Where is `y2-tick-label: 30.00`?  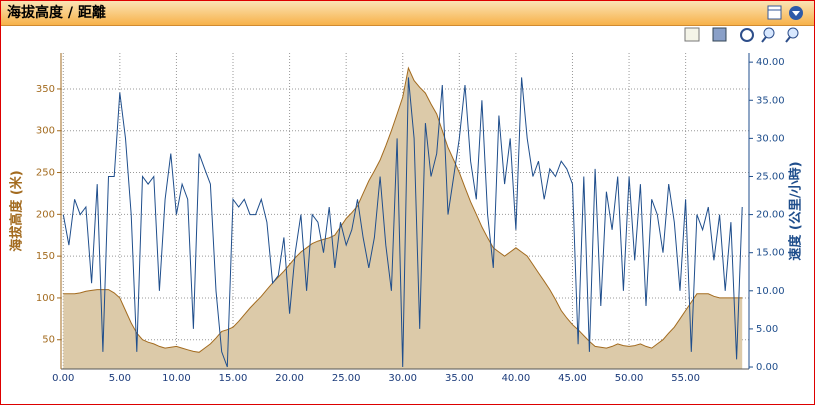
y2-tick-label: 30.00 is located at coordinates (770, 138).